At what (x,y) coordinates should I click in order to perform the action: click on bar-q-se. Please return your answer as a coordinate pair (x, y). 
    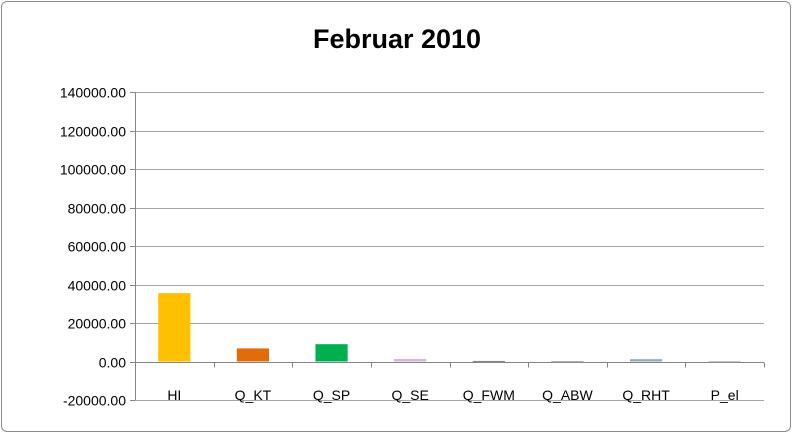
    Looking at the image, I should click on (410, 360).